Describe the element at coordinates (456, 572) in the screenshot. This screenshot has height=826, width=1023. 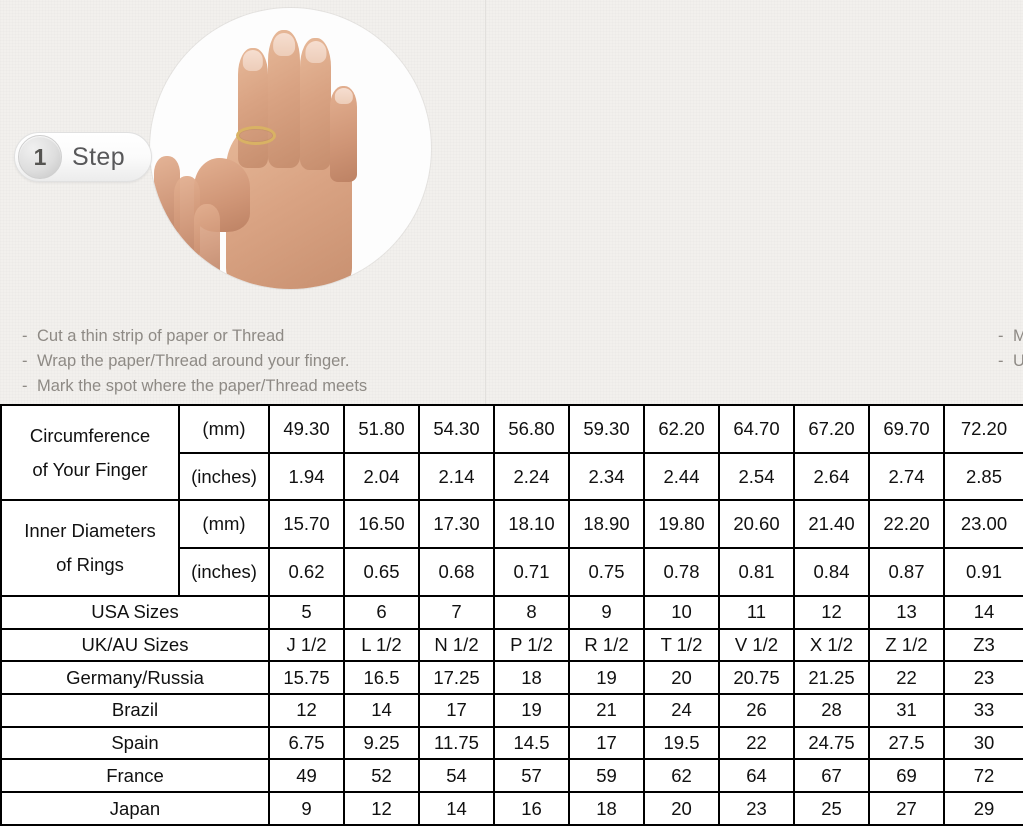
I see `table-cell: 0.68` at that location.